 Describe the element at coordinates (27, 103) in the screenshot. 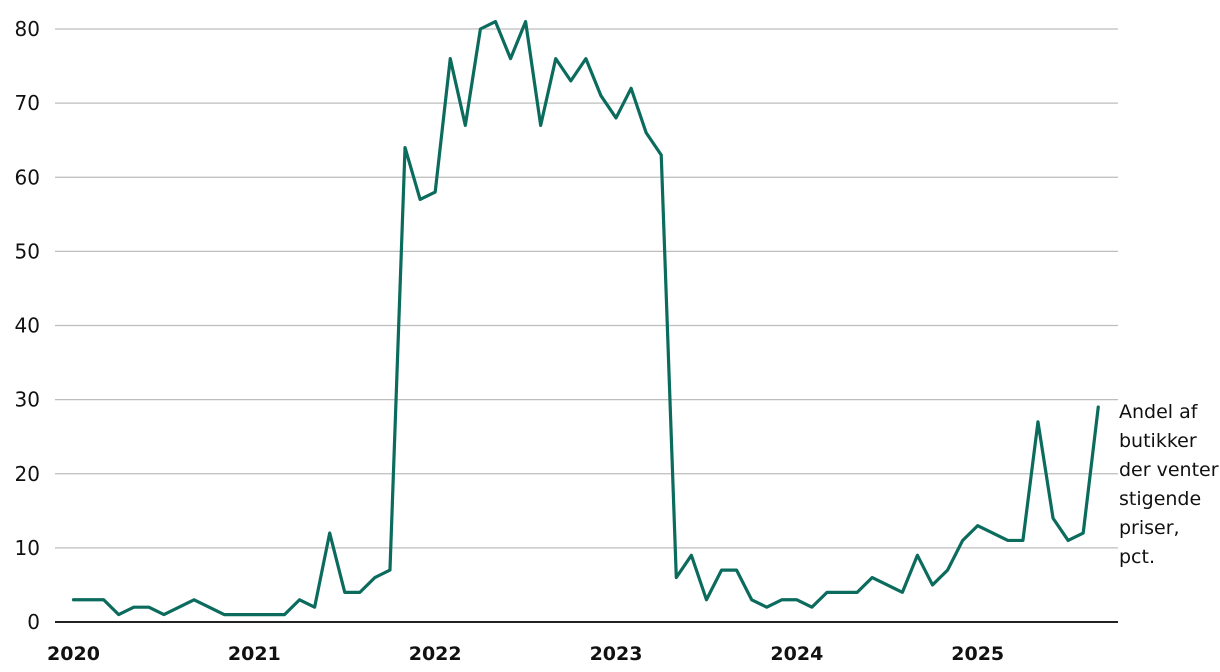

I see `y-tick-label: 70` at that location.